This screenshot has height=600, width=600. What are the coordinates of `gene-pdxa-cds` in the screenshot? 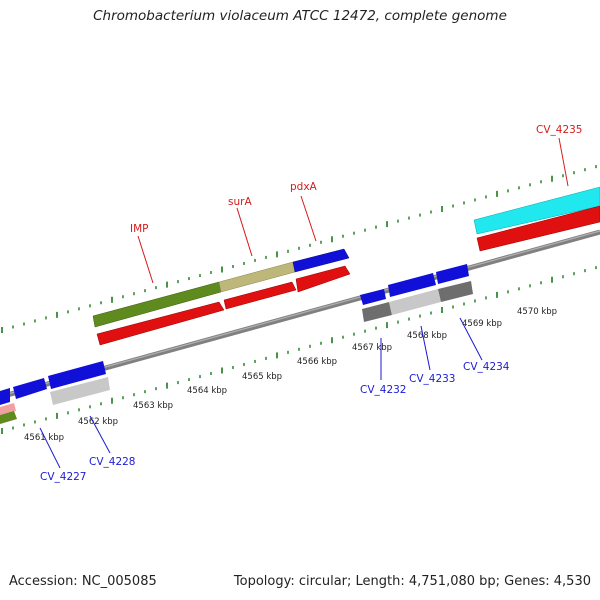 It's located at (323, 279).